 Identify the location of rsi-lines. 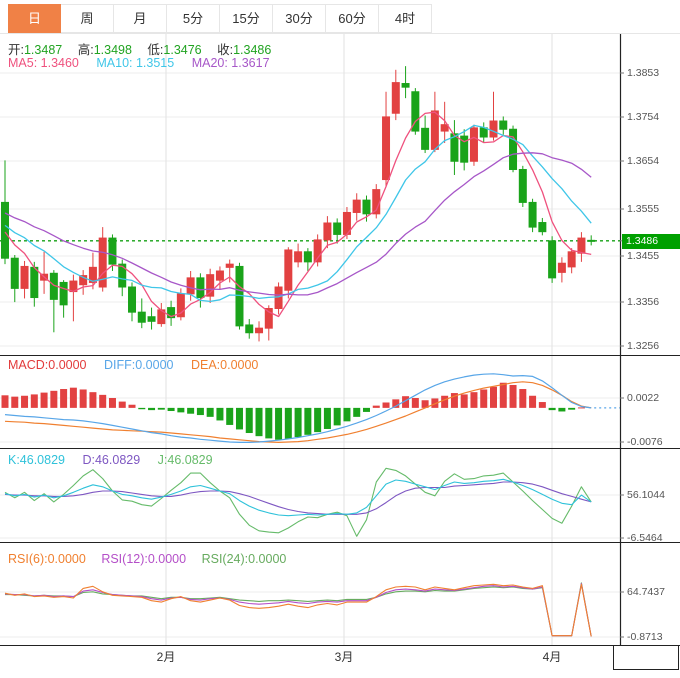
(298, 609).